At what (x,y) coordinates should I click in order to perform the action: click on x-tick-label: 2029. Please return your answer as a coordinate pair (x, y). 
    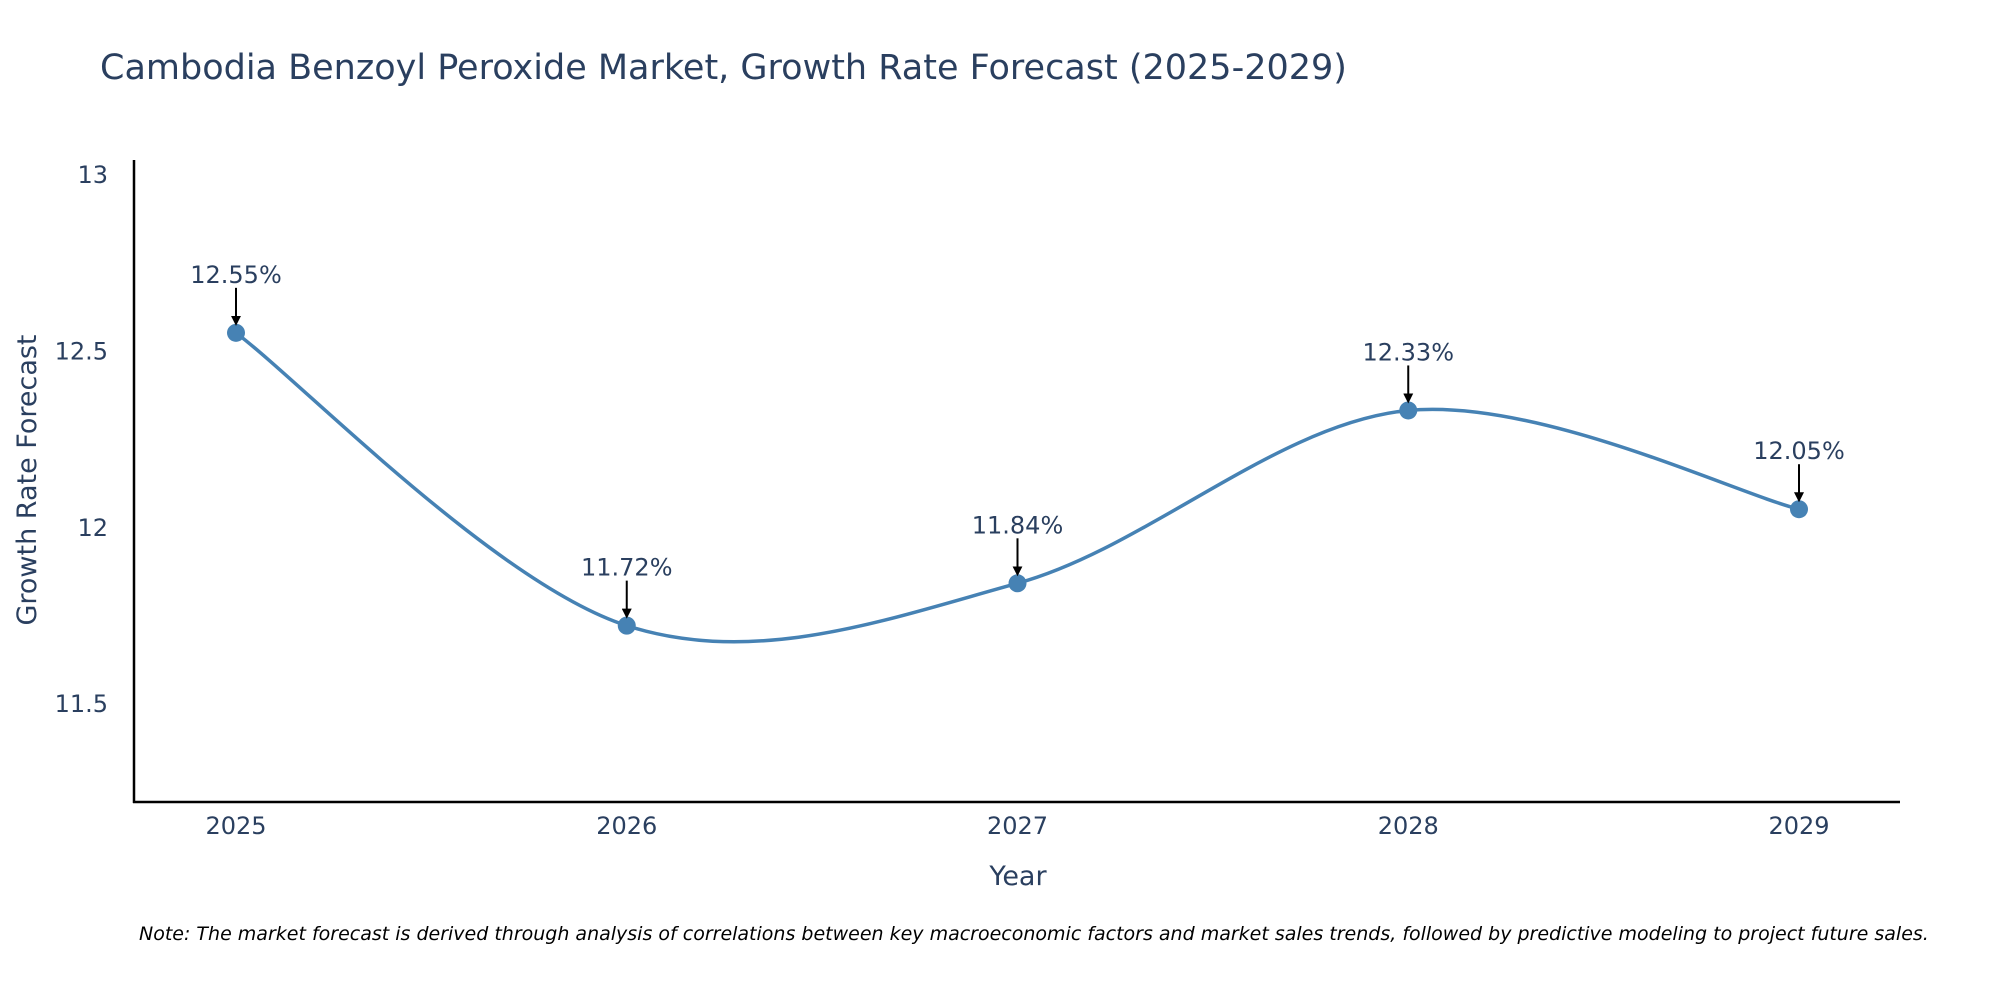
    Looking at the image, I should click on (1798, 826).